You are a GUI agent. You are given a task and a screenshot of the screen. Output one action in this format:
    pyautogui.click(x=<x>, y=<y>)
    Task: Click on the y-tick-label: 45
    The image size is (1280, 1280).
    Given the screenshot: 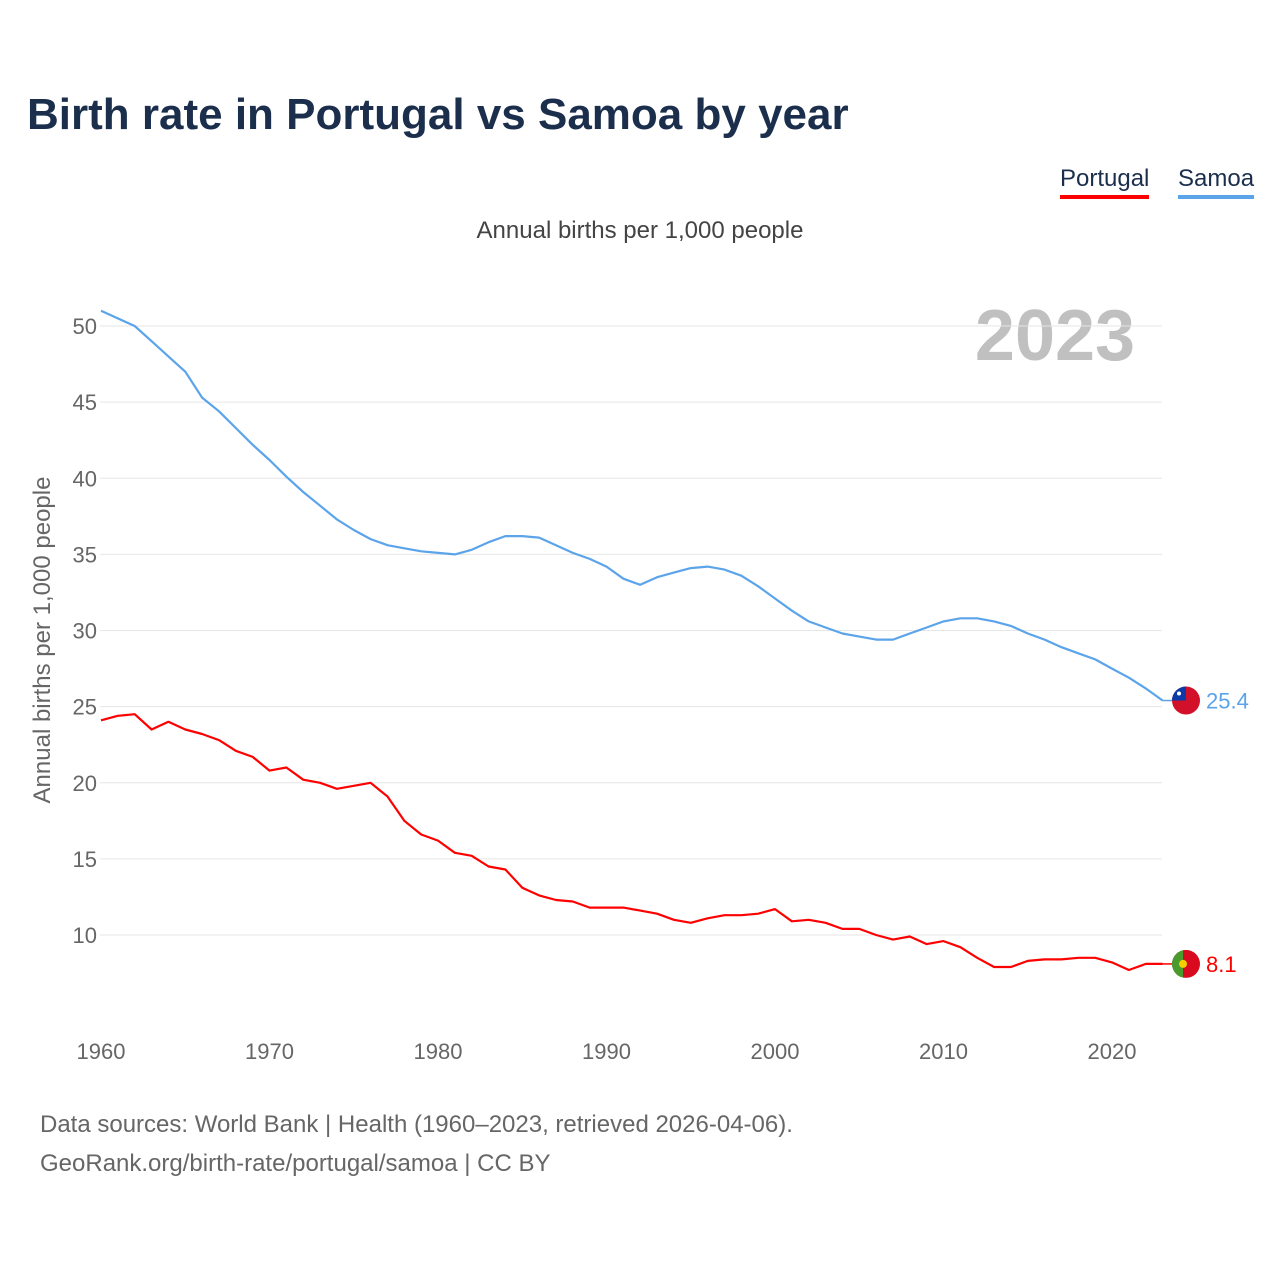 What is the action you would take?
    pyautogui.click(x=85, y=402)
    